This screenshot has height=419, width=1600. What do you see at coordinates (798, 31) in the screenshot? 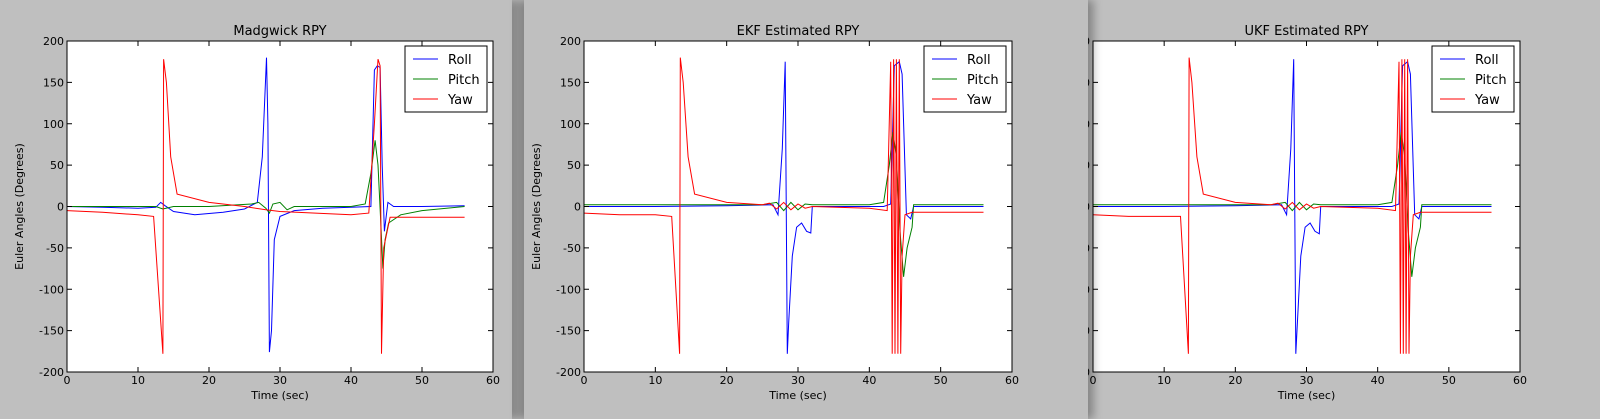
I see `chart-title: EKF Estimated RPY` at bounding box center [798, 31].